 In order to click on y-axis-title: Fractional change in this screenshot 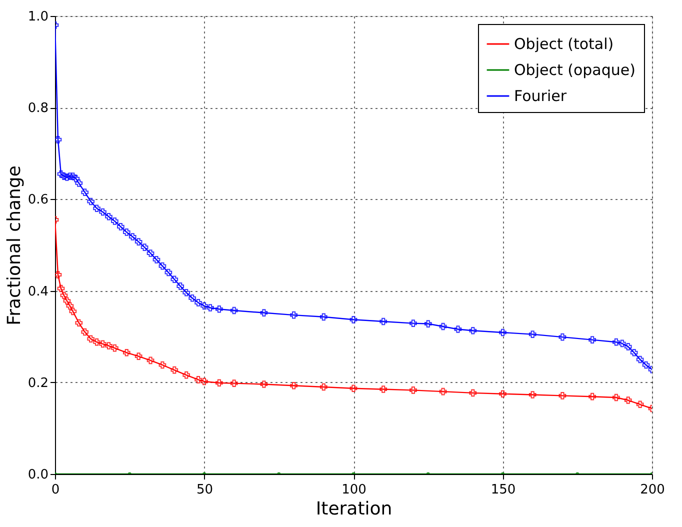, I will do `click(14, 246)`.